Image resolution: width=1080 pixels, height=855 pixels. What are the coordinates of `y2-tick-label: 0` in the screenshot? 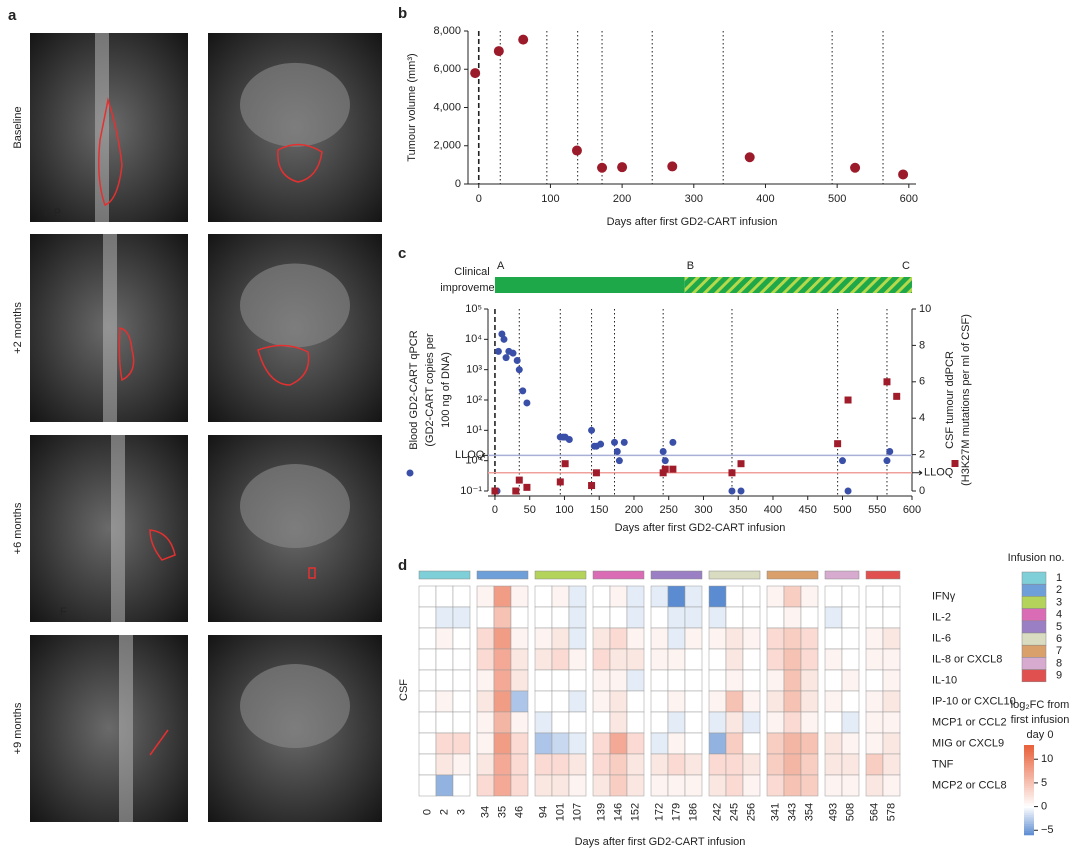 It's located at (922, 491).